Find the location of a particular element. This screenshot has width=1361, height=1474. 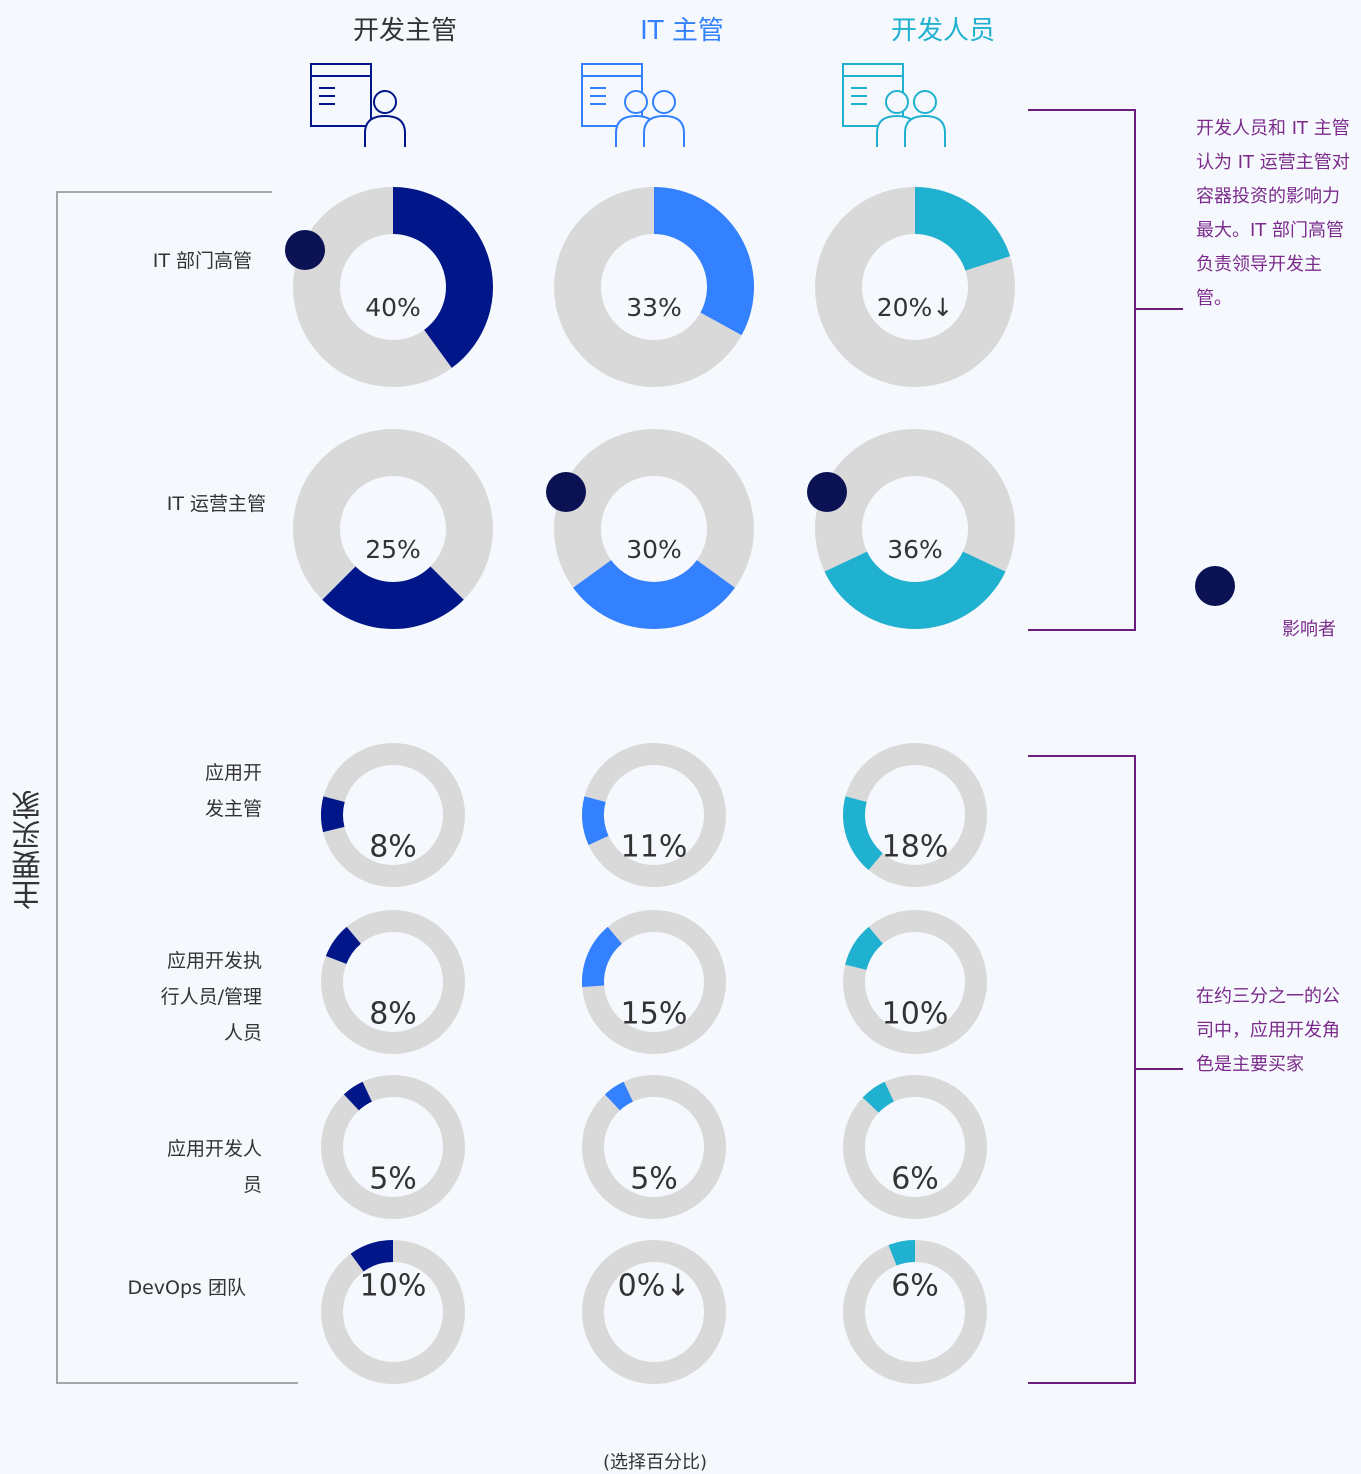

legend-dot is located at coordinates (1215, 586).